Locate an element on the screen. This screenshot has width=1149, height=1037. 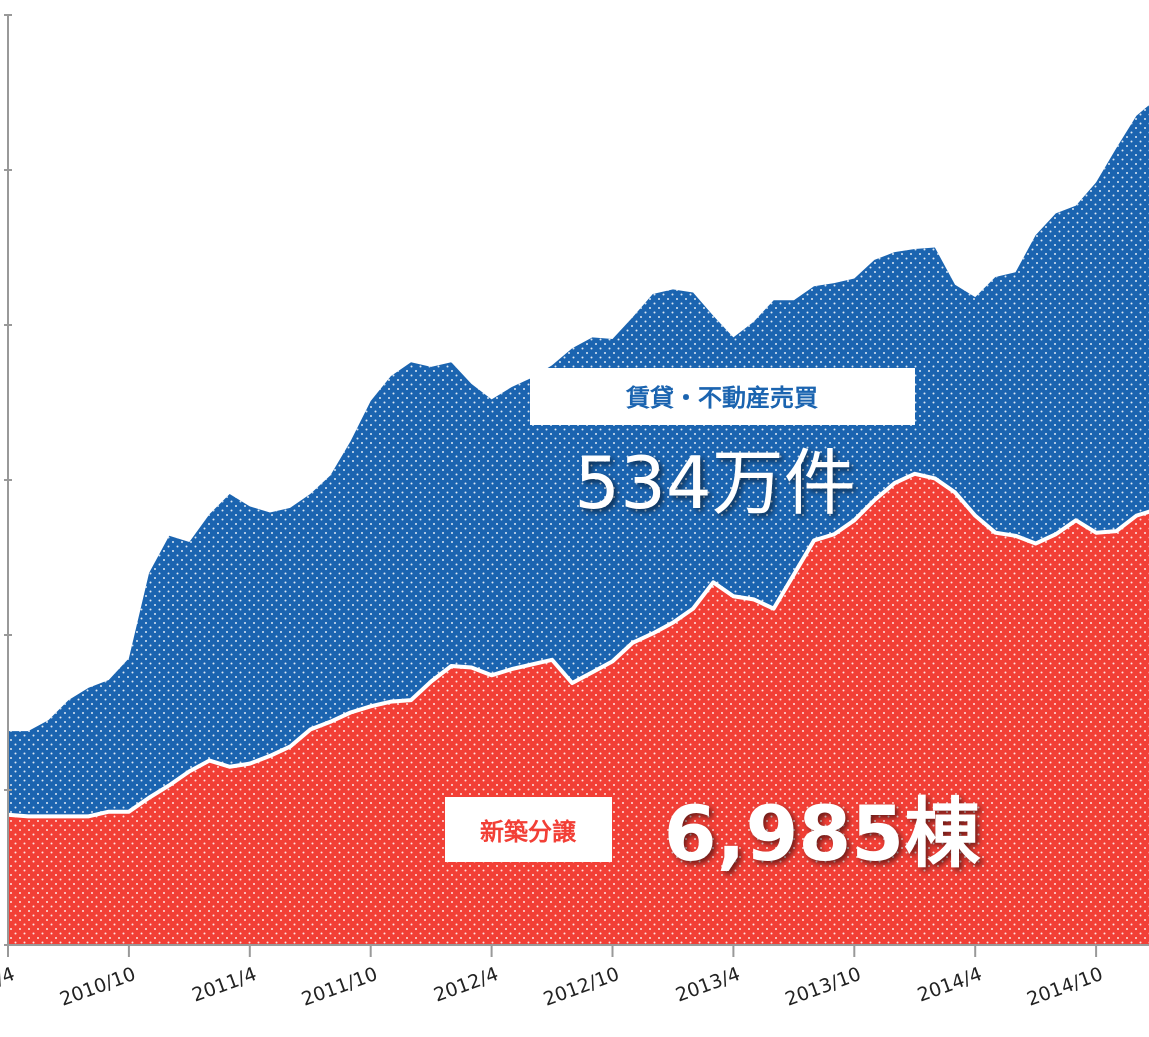
annotation-figure: 6,985棟 is located at coordinates (822, 833).